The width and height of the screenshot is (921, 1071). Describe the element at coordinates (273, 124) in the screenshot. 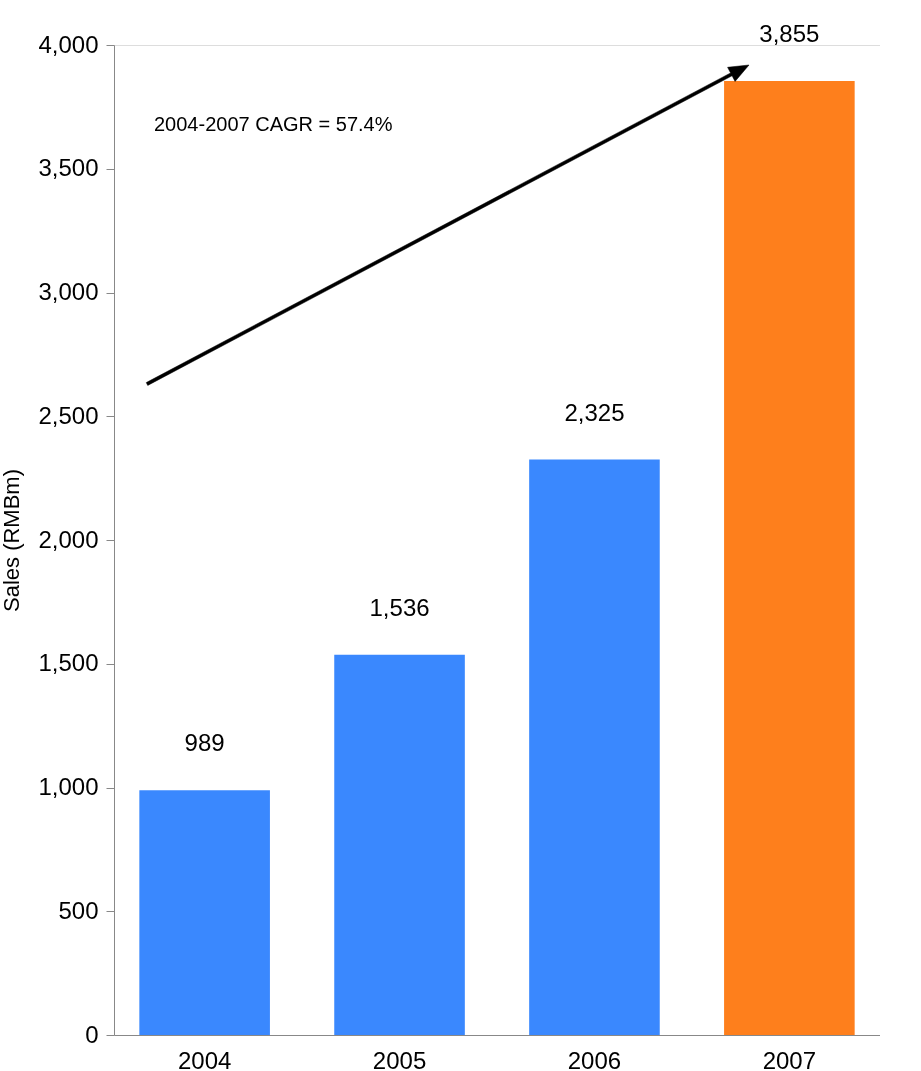

I see `annotation: 2004-2007 CAGR = 57.4%` at that location.